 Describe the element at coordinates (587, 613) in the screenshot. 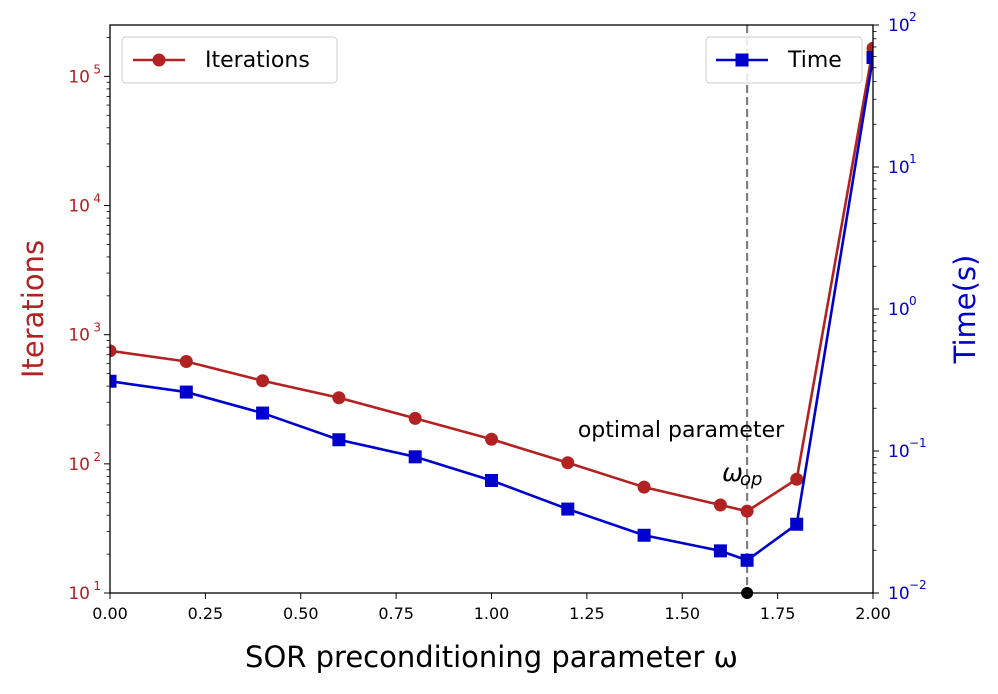

I see `x-tick-label: 1.25` at that location.